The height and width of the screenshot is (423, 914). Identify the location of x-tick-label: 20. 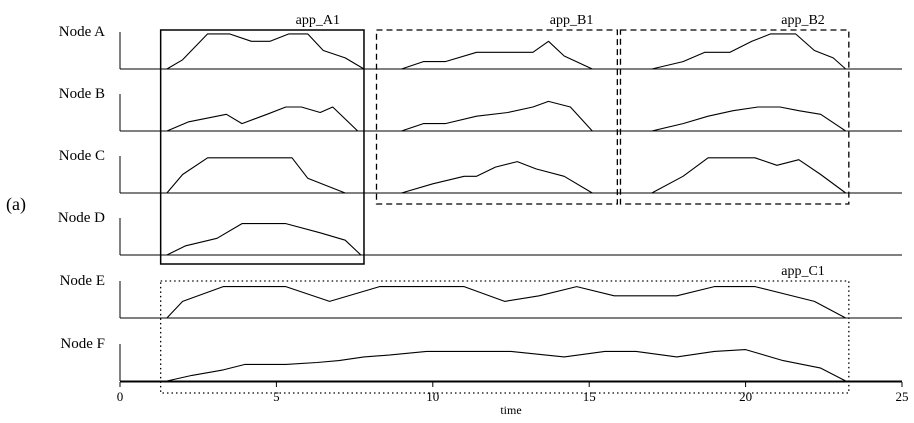
(745, 396).